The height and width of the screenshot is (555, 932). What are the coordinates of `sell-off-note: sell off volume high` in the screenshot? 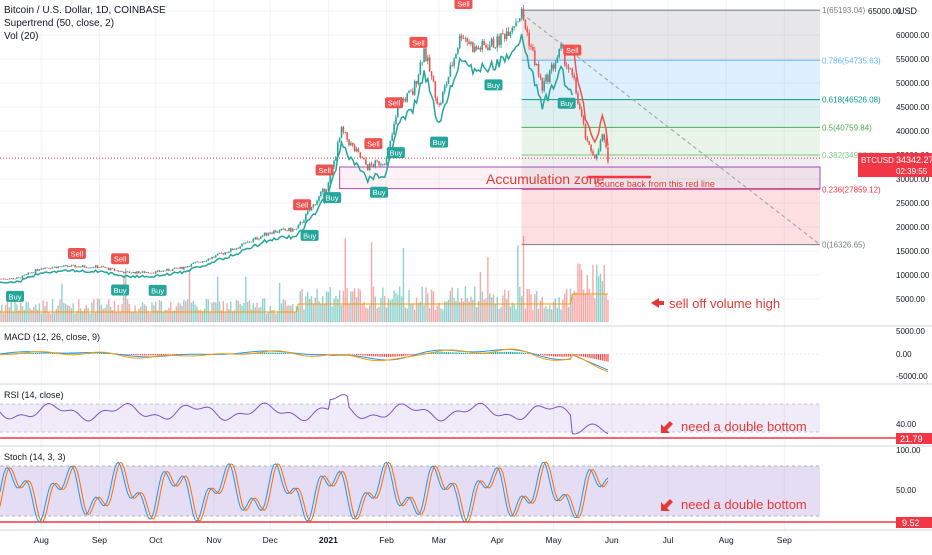 It's located at (715, 303).